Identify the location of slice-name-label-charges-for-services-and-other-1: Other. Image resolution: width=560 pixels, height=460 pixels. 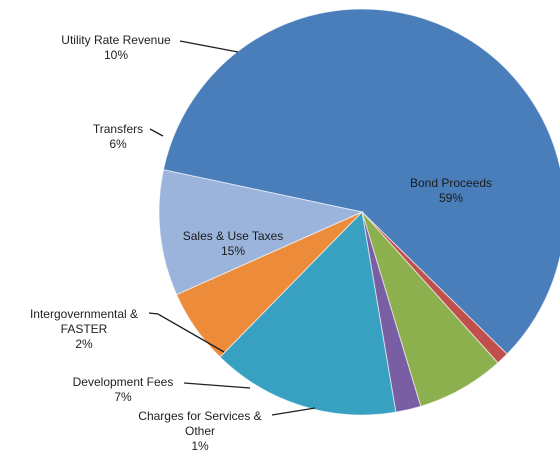
(200, 431).